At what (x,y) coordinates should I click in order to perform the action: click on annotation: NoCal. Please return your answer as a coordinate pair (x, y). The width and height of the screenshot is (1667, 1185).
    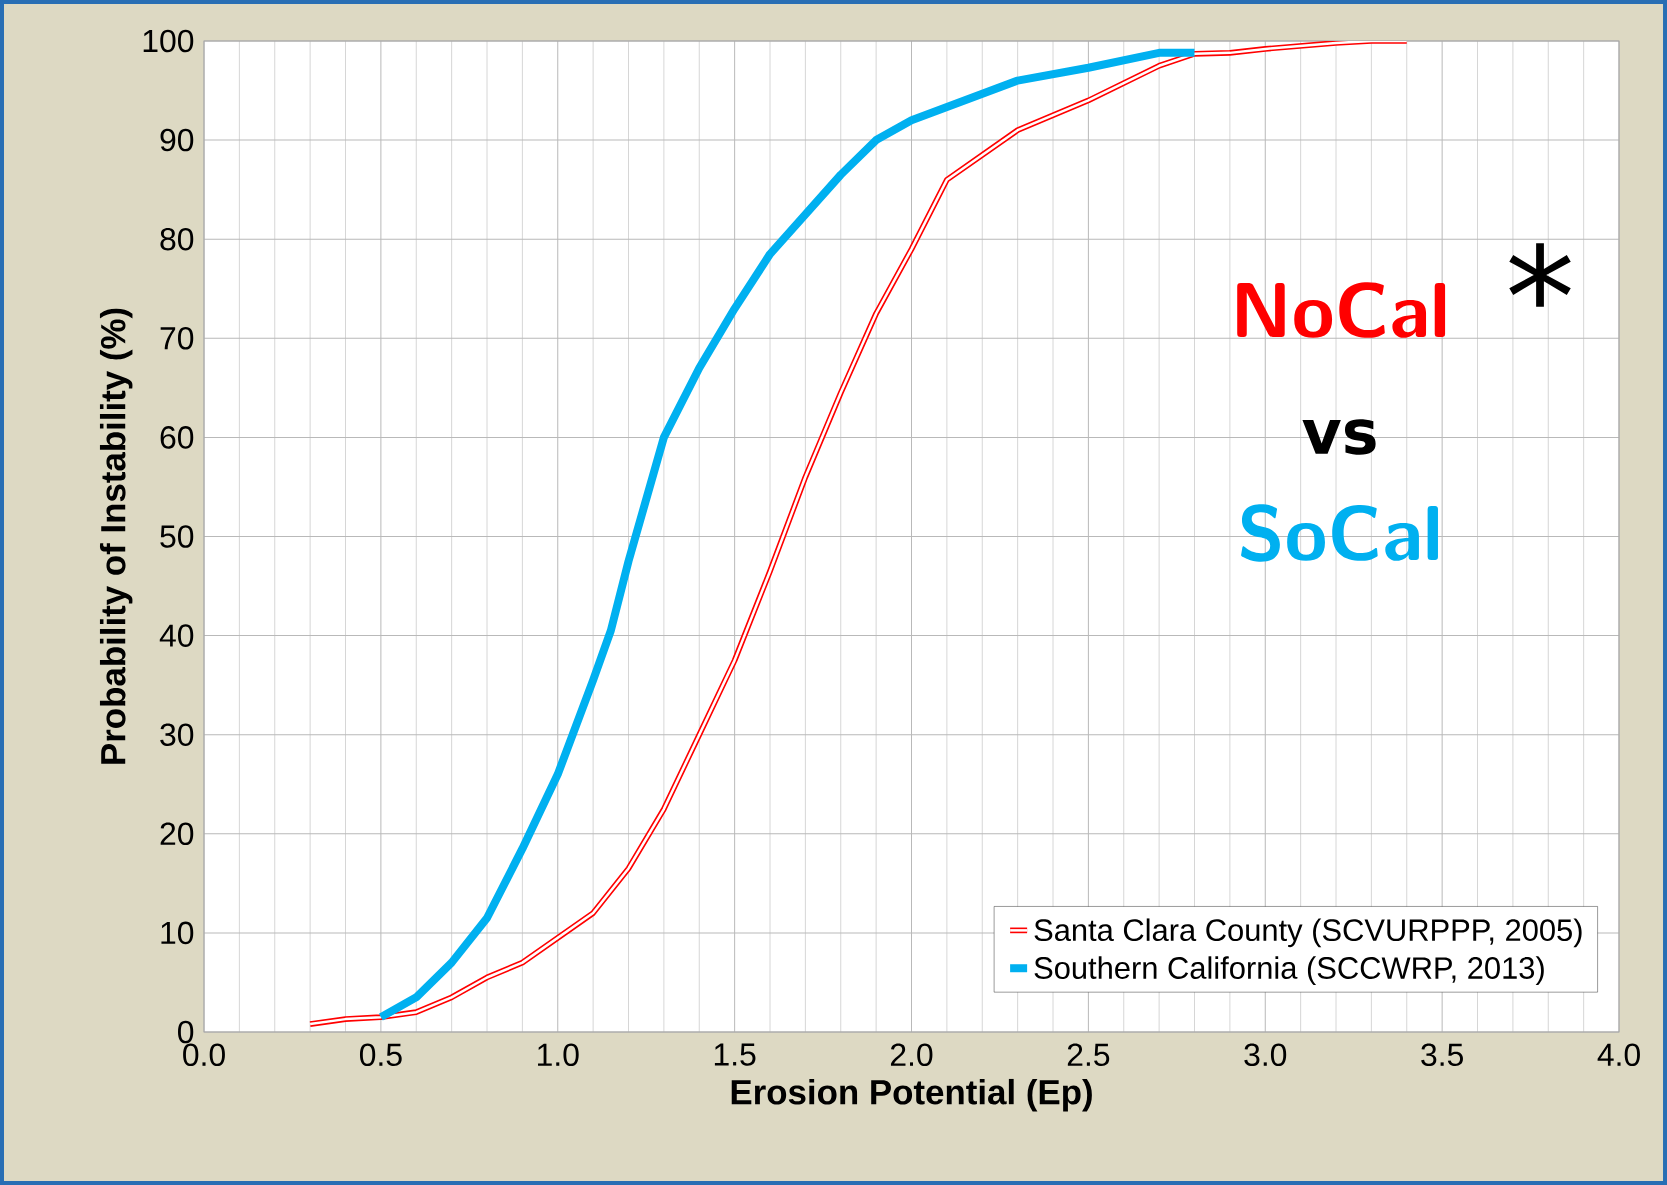
    Looking at the image, I should click on (1341, 310).